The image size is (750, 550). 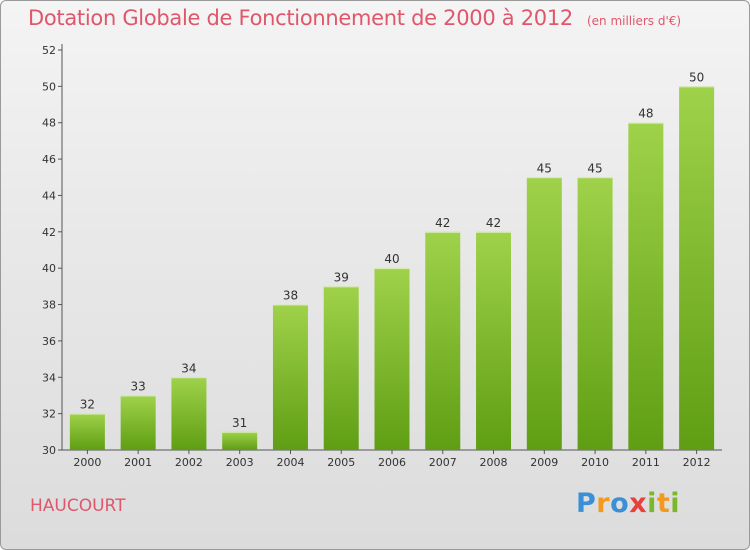 What do you see at coordinates (493, 223) in the screenshot?
I see `data-label-2008: 42` at bounding box center [493, 223].